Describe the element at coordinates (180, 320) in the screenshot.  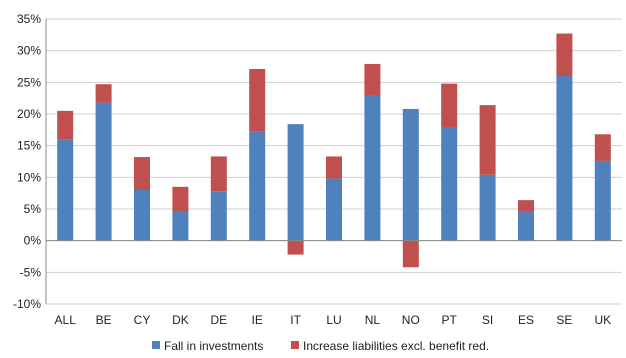
I see `x-tick-label: DK` at that location.